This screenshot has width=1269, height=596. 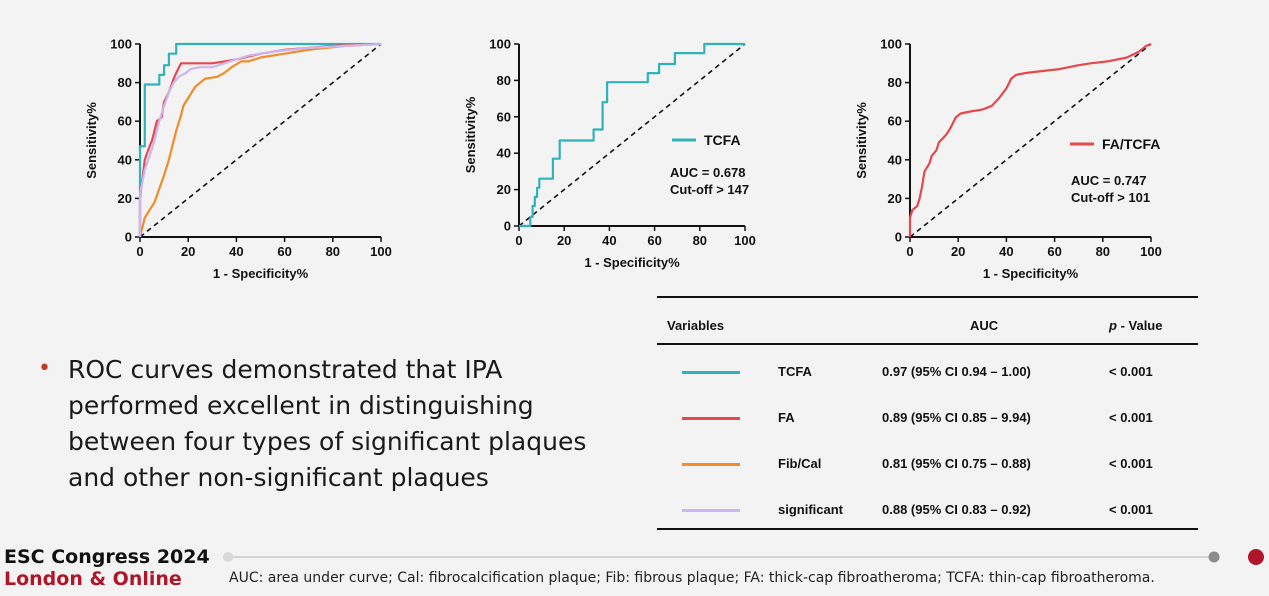 What do you see at coordinates (1139, 325) in the screenshot?
I see `header-p-rest: - Value` at bounding box center [1139, 325].